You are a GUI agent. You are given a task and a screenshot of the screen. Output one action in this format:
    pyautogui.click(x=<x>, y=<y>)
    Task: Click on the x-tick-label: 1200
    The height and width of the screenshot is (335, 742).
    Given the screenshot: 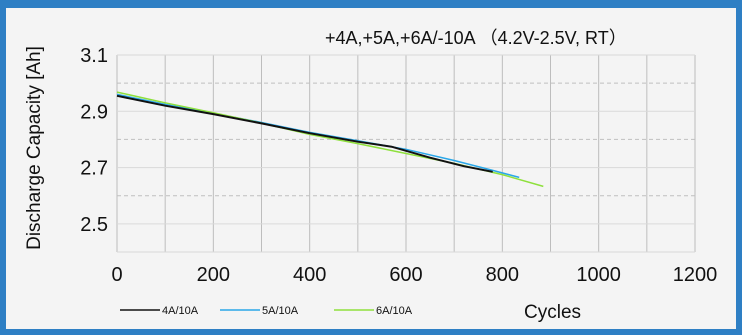 What is the action you would take?
    pyautogui.click(x=695, y=275)
    